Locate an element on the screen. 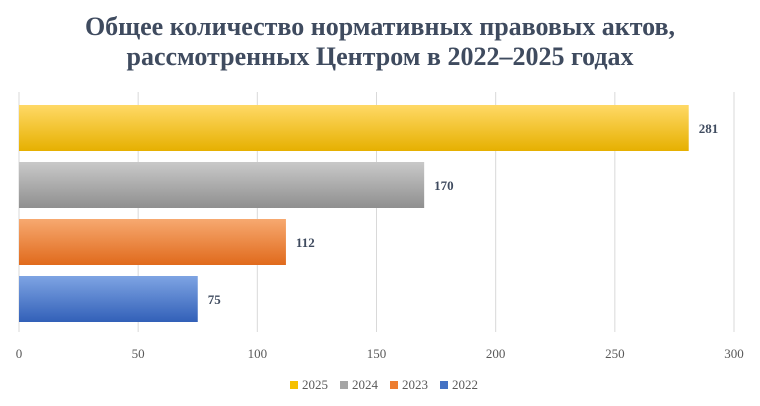 The image size is (760, 406). bar-2023 is located at coordinates (152, 242).